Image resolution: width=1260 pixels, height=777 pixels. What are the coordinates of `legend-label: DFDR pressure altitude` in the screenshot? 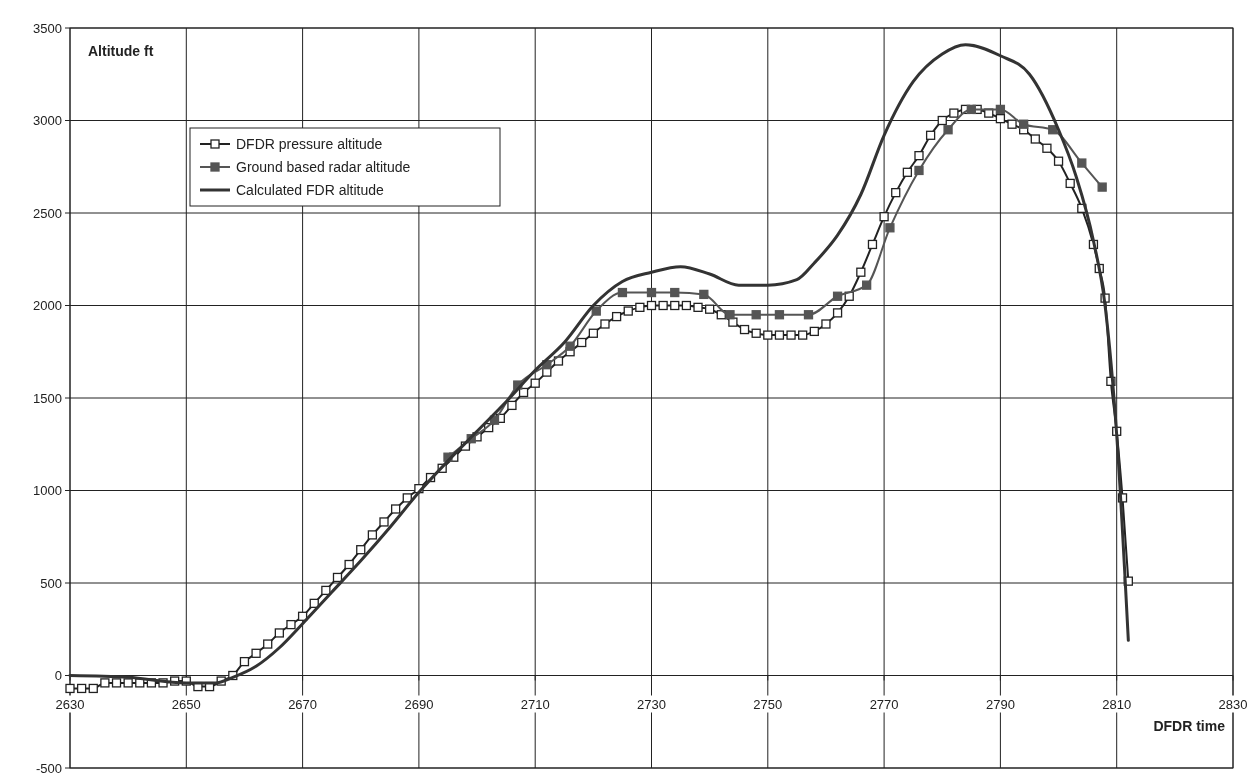 It's located at (309, 143).